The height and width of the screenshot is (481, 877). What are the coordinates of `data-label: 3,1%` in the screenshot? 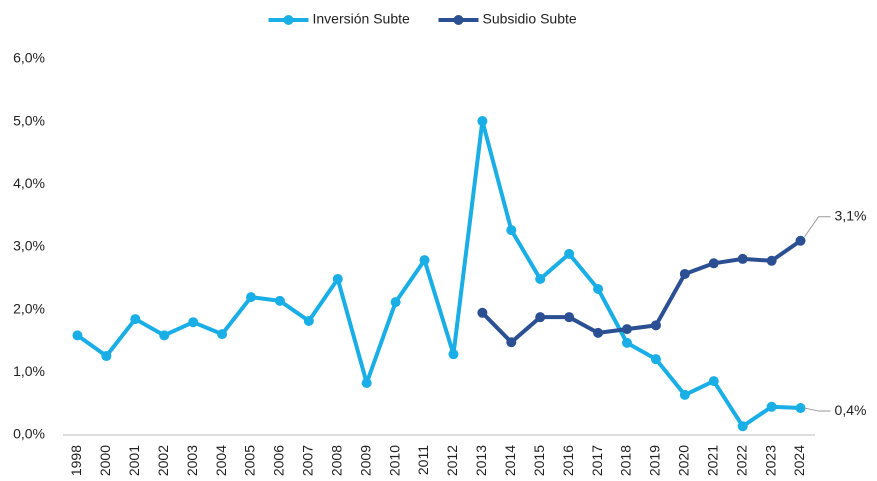 It's located at (851, 215).